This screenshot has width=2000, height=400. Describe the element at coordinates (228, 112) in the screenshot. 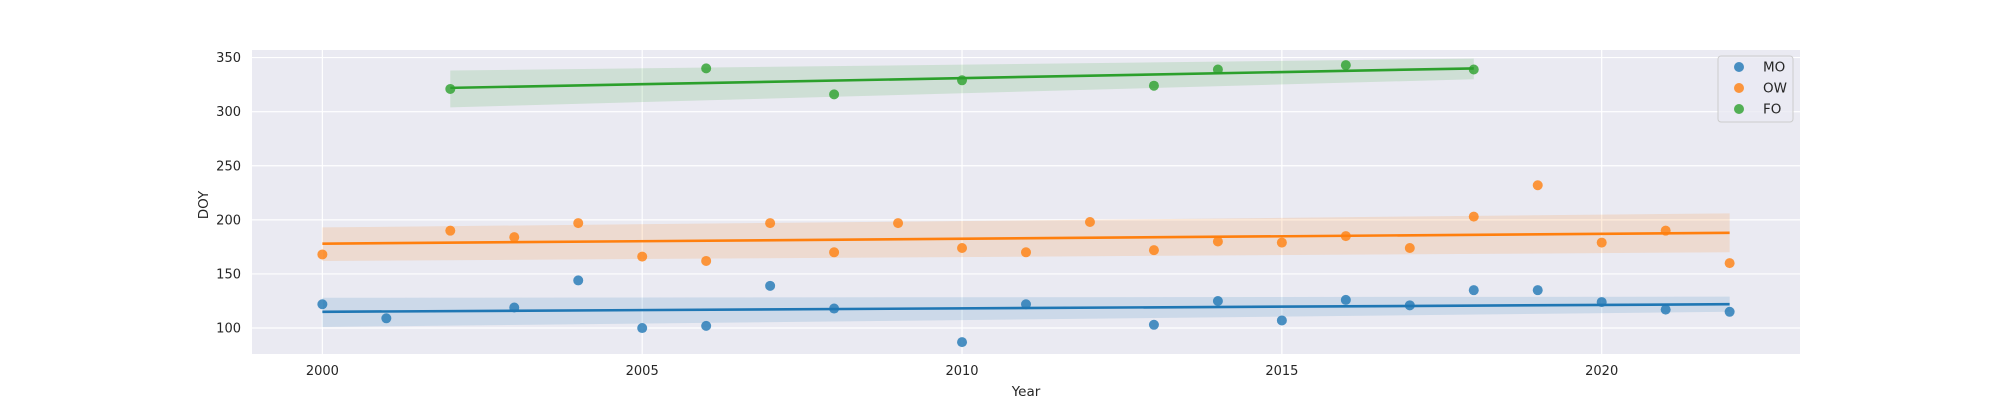

I see `y-tick-label: 300` at that location.